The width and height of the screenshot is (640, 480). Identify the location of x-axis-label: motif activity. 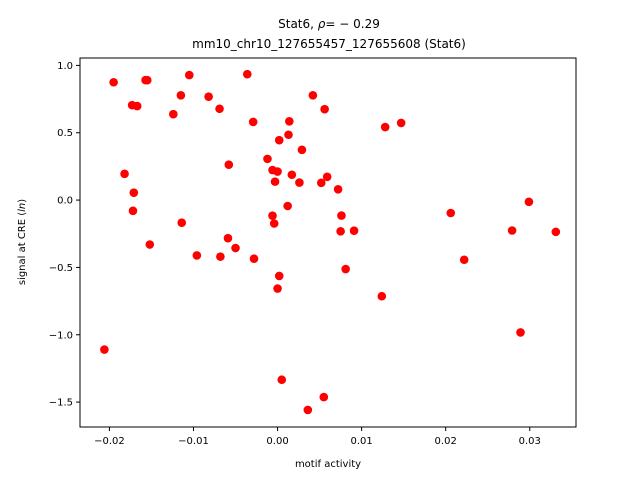
(328, 464).